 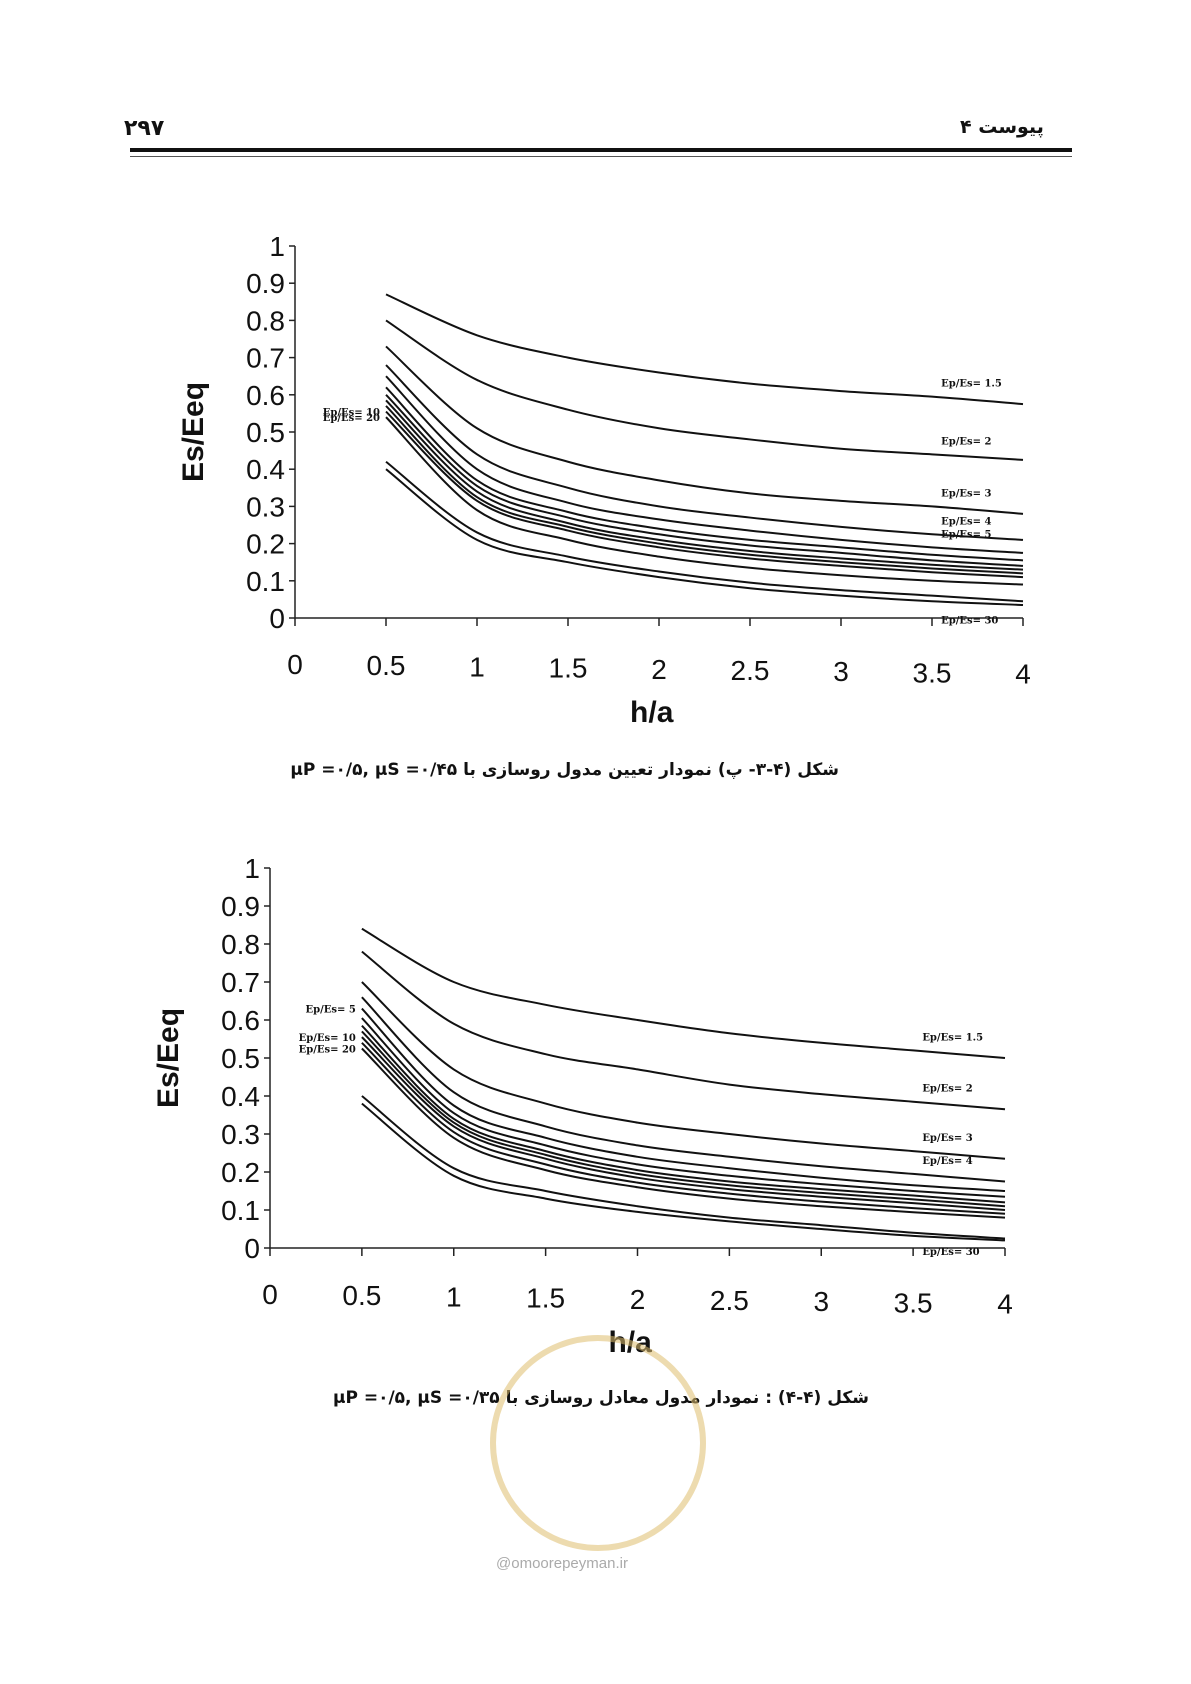 What do you see at coordinates (652, 712) in the screenshot?
I see `x-axis-label: h/a` at bounding box center [652, 712].